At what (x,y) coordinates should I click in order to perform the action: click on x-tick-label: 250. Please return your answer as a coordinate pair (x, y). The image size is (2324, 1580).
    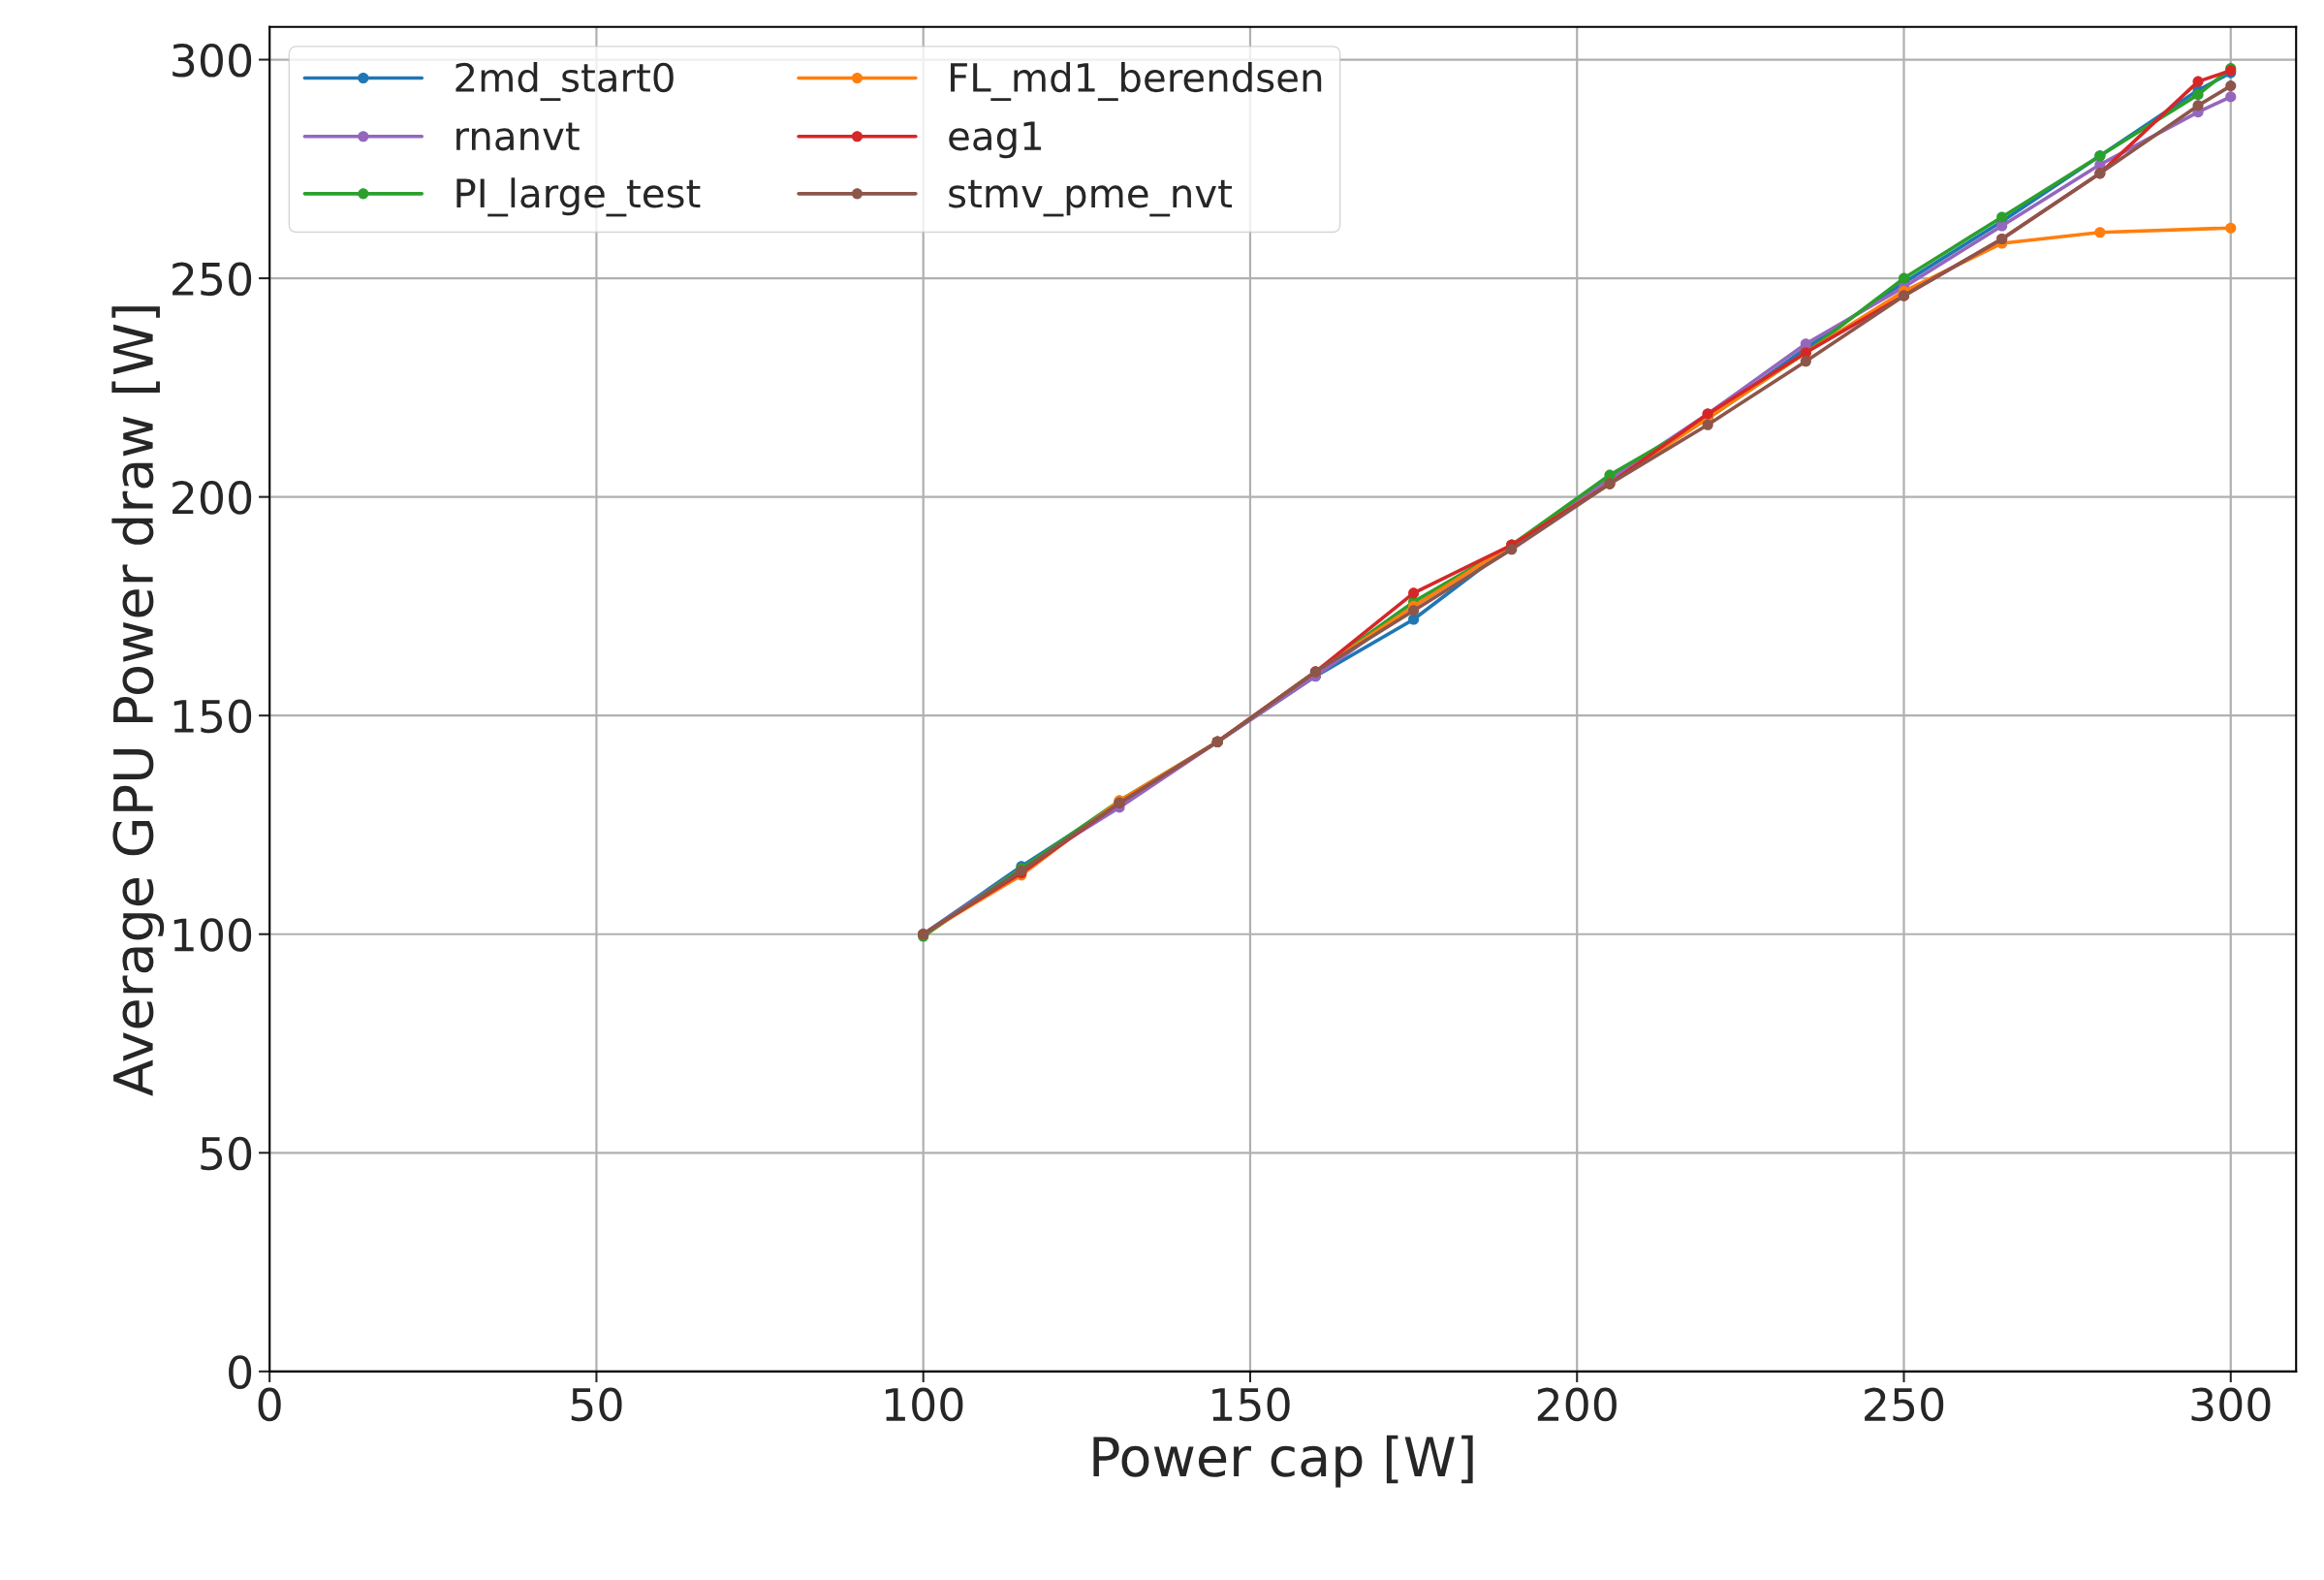
    Looking at the image, I should click on (1905, 1404).